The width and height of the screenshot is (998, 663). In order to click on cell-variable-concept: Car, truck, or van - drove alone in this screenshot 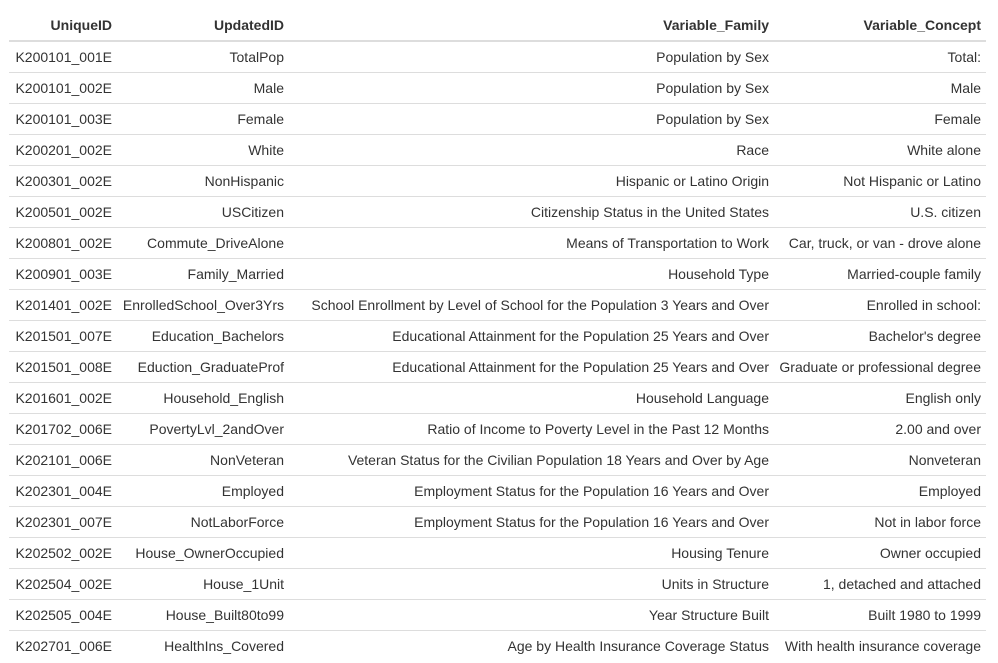, I will do `click(880, 243)`.